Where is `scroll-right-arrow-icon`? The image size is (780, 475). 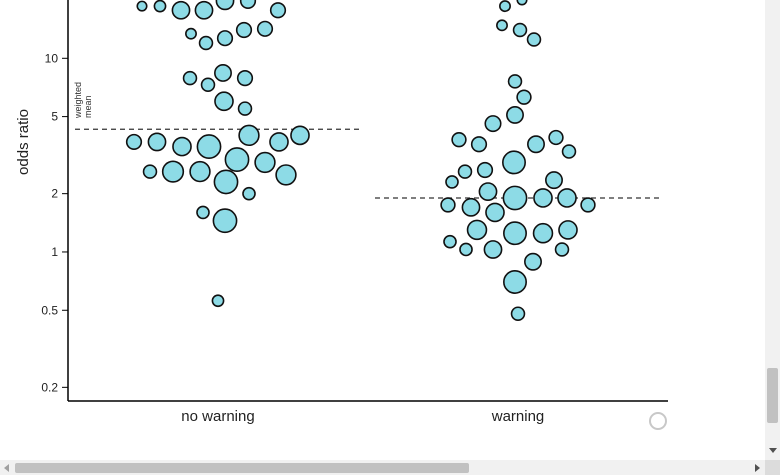
scroll-right-arrow-icon is located at coordinates (757, 468).